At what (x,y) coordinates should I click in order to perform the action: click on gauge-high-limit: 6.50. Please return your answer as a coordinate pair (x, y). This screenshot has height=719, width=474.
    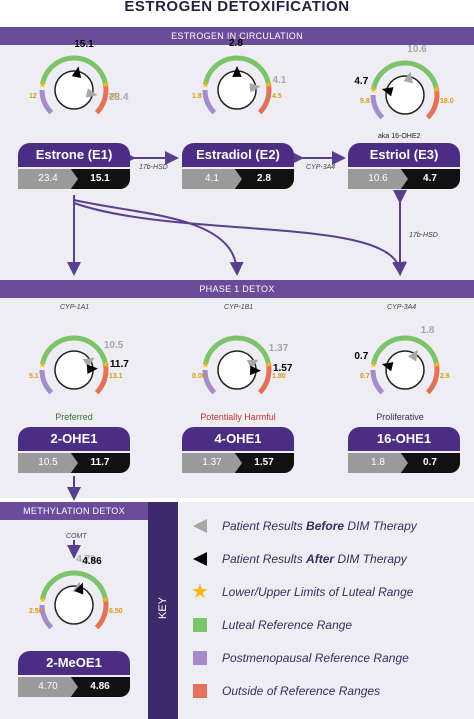
    Looking at the image, I should click on (116, 611).